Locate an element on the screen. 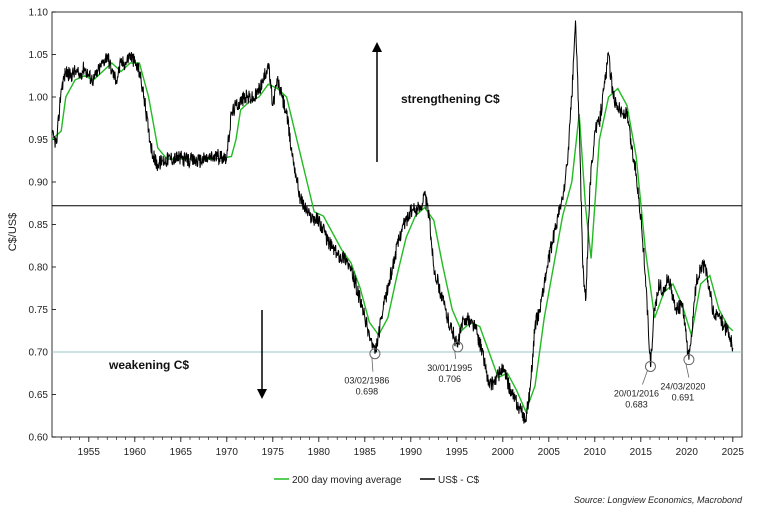 This screenshot has width=757, height=513. y-tick-label: 0.95 is located at coordinates (39, 140).